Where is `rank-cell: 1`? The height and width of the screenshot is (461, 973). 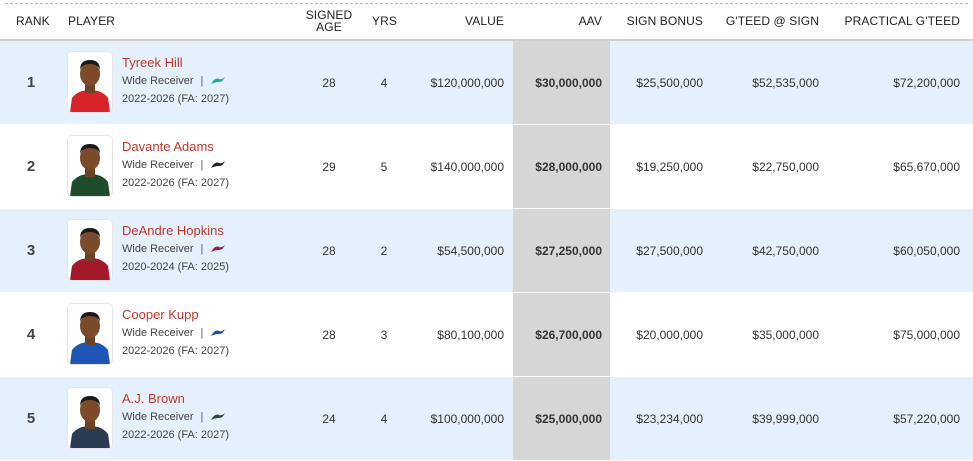 rank-cell: 1 is located at coordinates (31, 82).